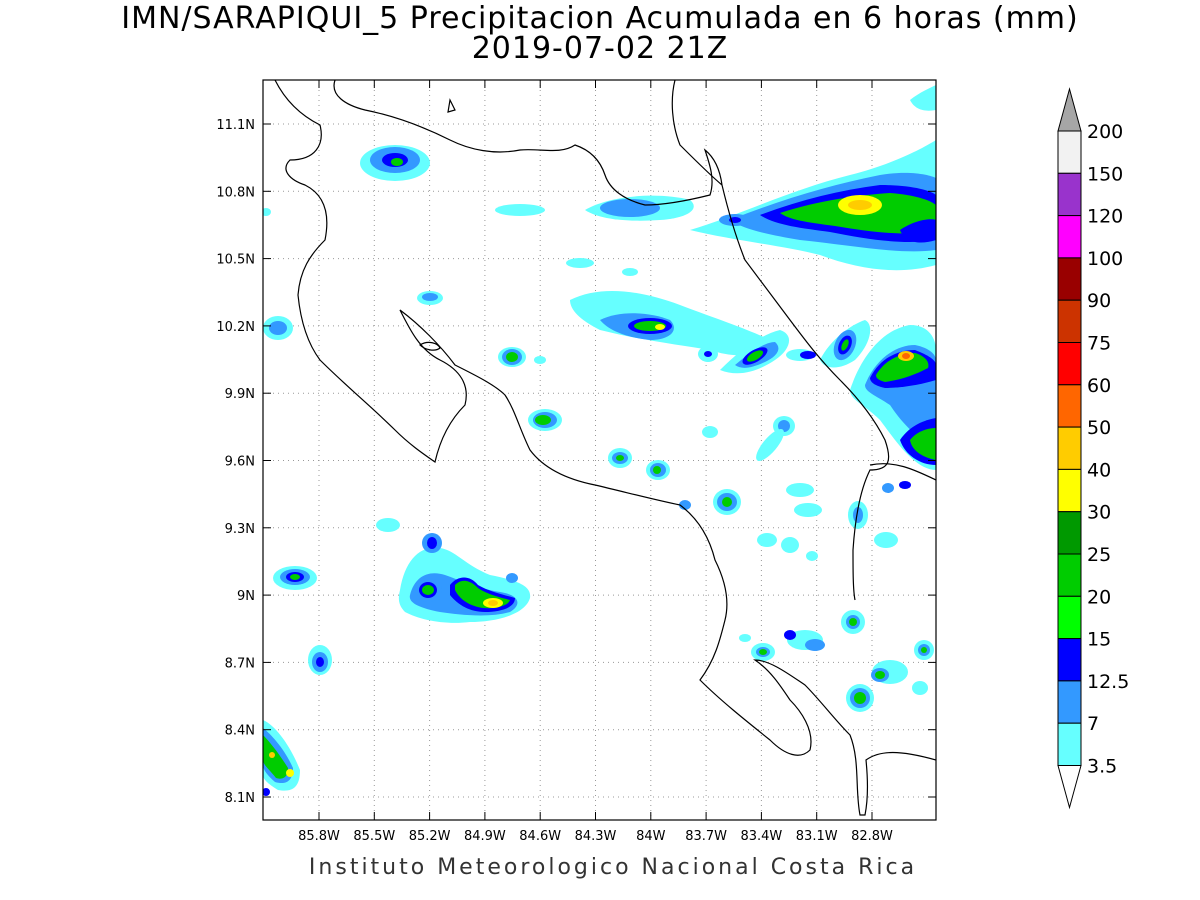 This screenshot has width=1200, height=900. Describe the element at coordinates (235, 327) in the screenshot. I see `latitude-tick-label: 10.2N` at that location.